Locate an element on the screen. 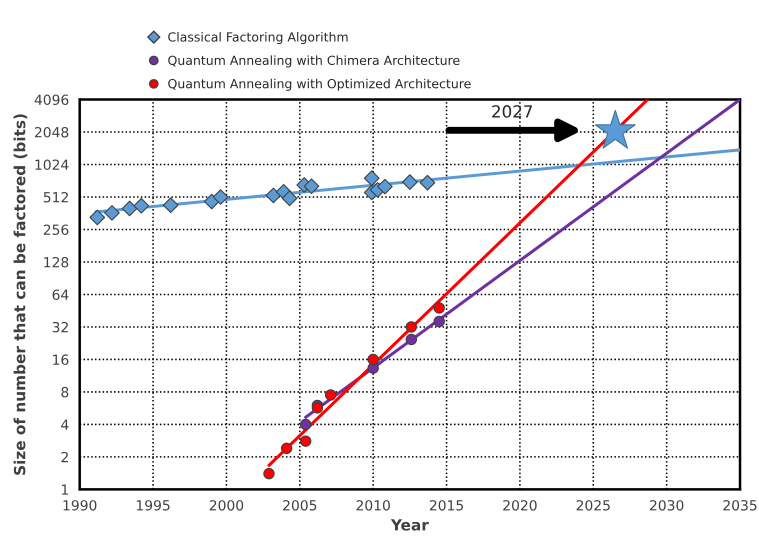  x-tick-label: 2010 is located at coordinates (373, 505).